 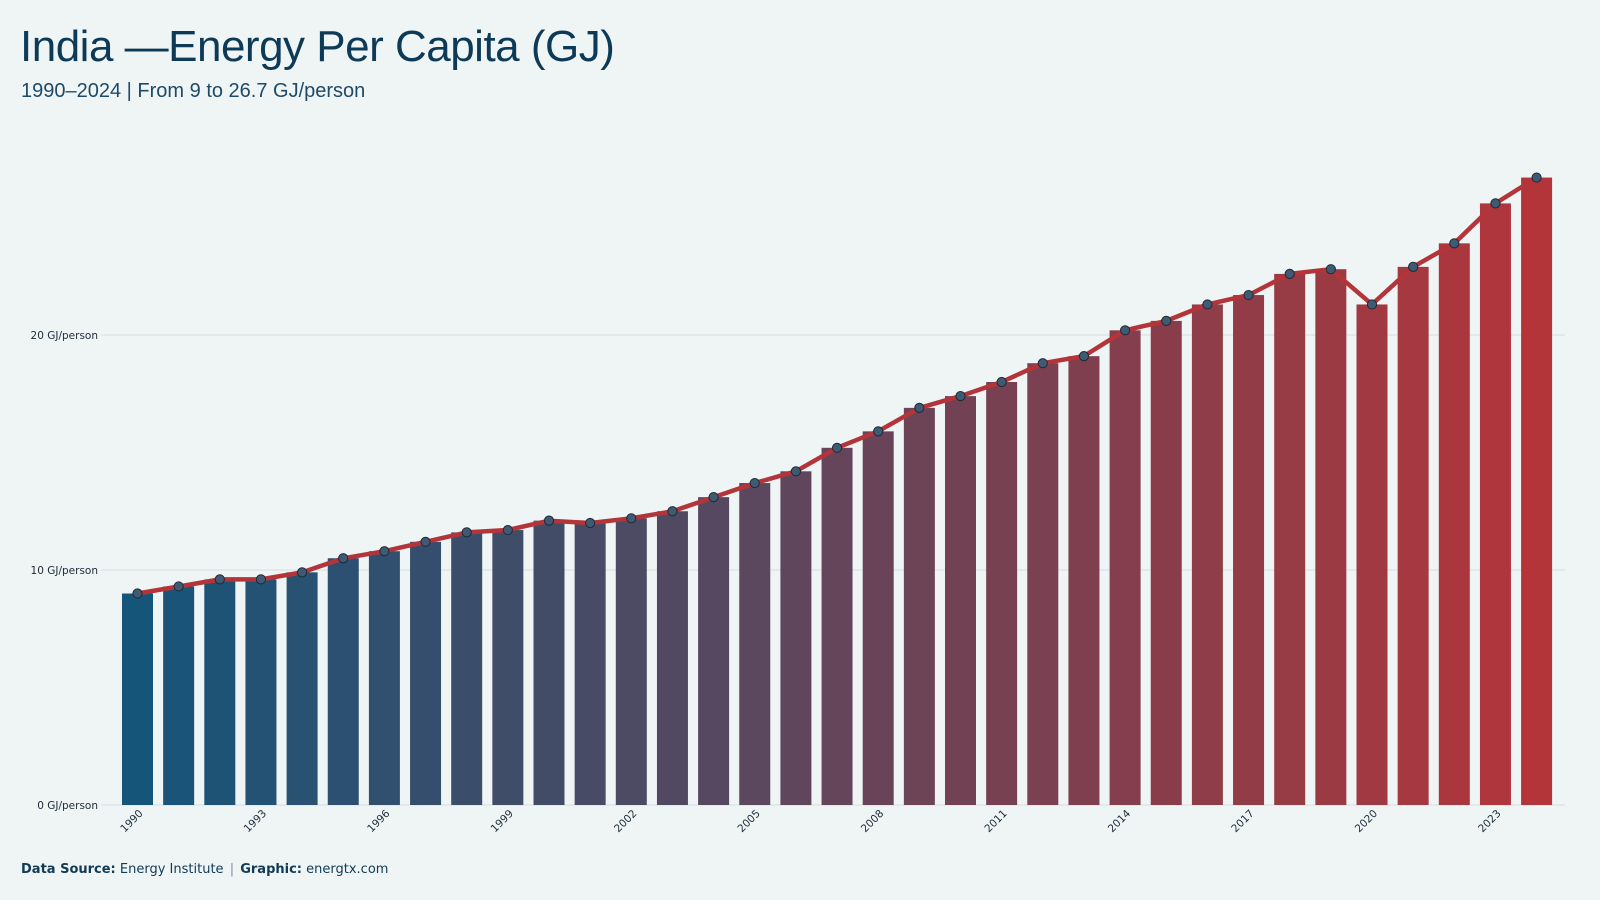 I want to click on bar-2019, so click(x=1331, y=537).